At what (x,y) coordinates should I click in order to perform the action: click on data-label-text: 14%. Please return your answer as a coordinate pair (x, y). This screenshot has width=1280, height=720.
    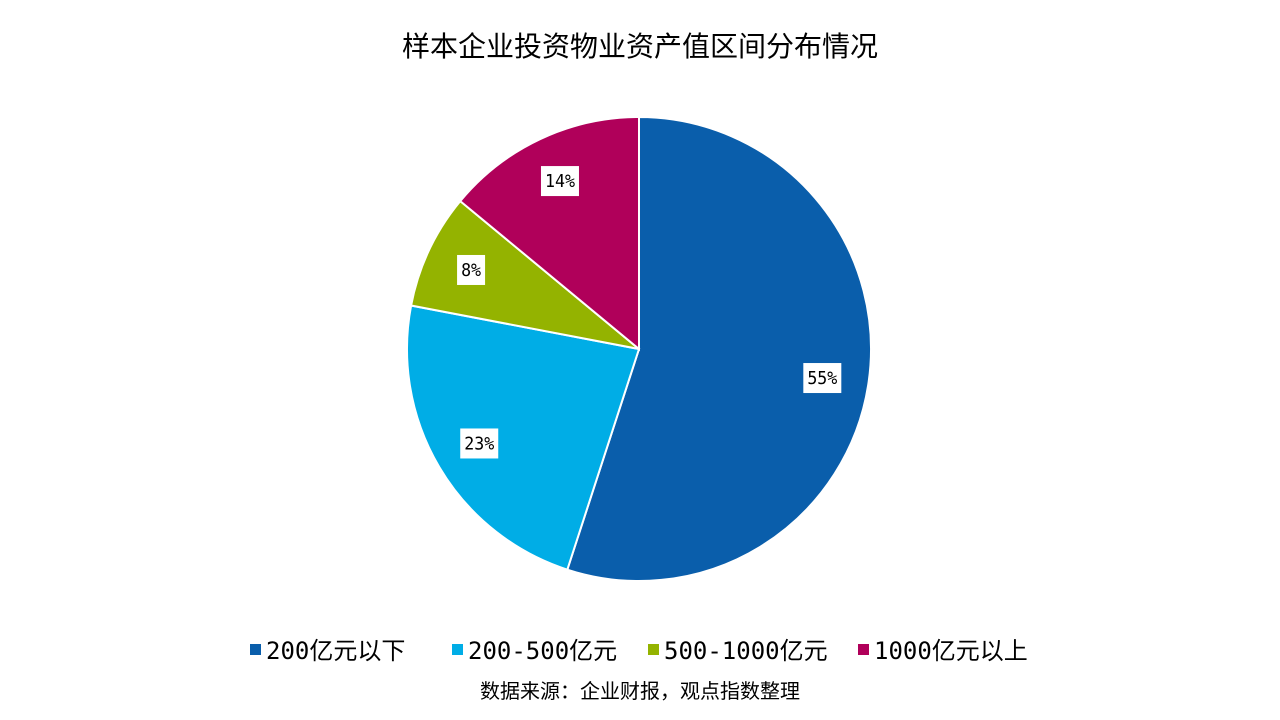
    Looking at the image, I should click on (560, 181).